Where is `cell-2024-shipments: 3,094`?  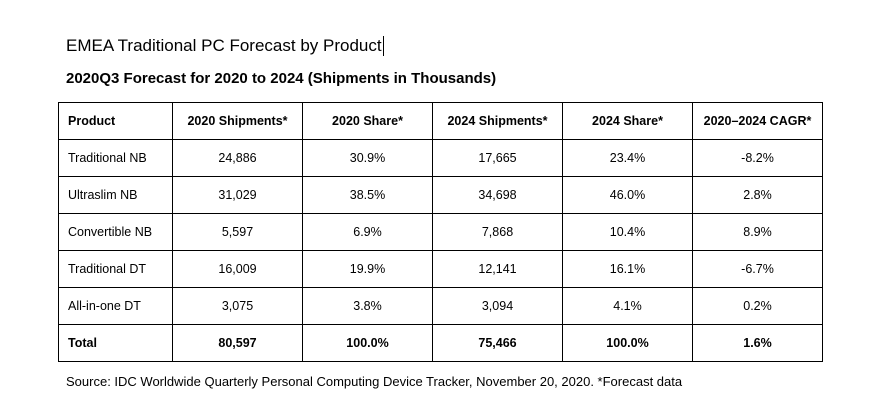
cell-2024-shipments: 3,094 is located at coordinates (497, 306).